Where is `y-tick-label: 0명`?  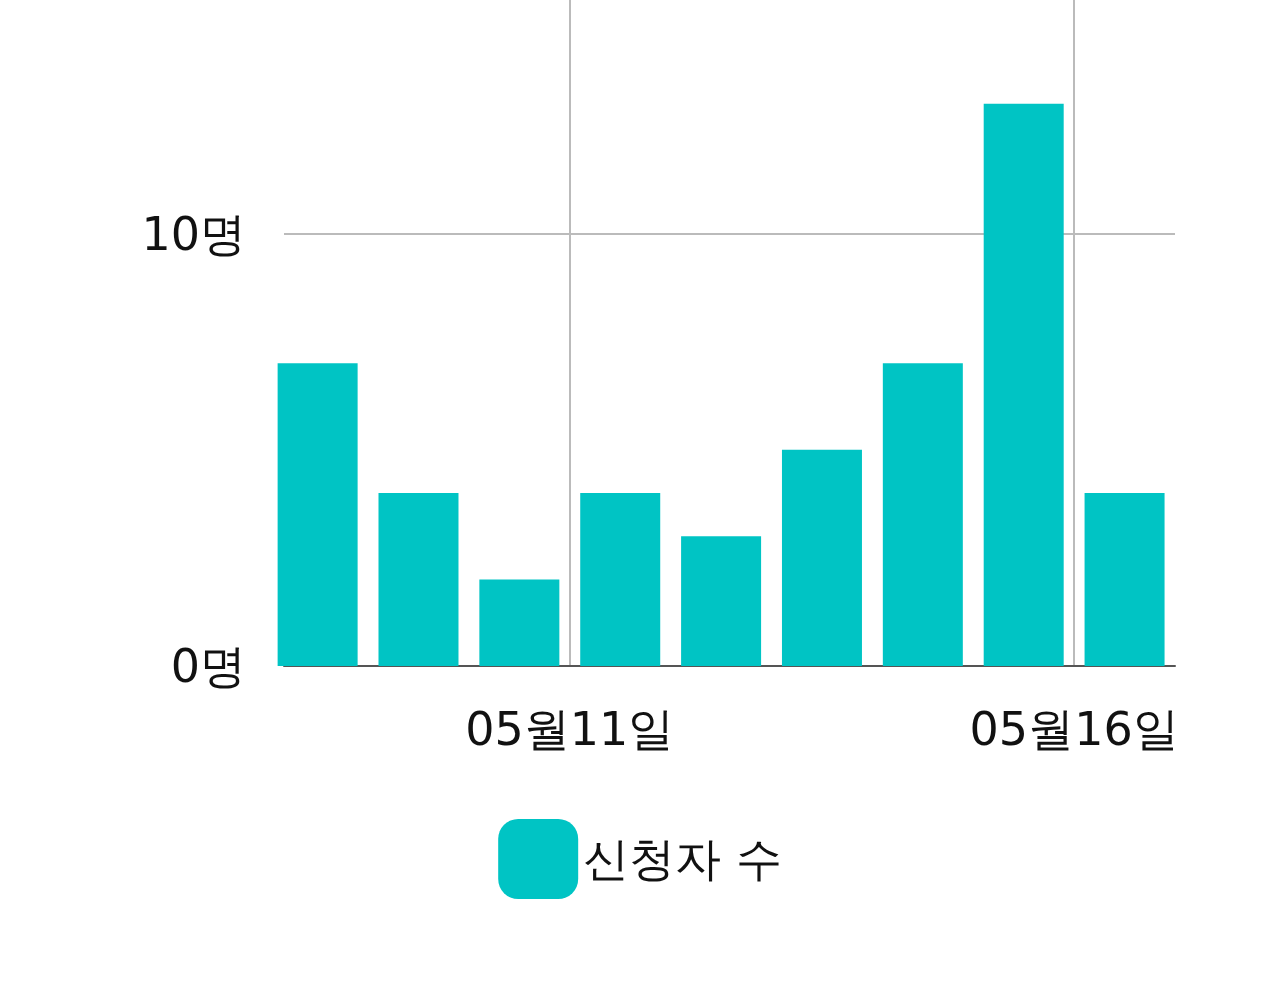 y-tick-label: 0명 is located at coordinates (208, 666).